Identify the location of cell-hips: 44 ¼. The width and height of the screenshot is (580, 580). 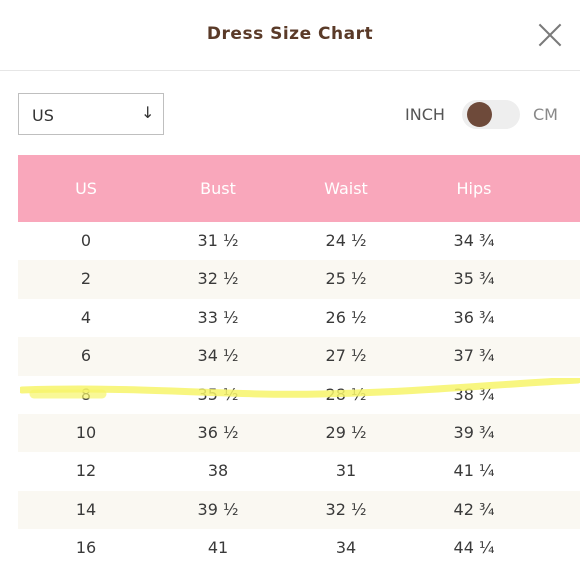
(474, 548).